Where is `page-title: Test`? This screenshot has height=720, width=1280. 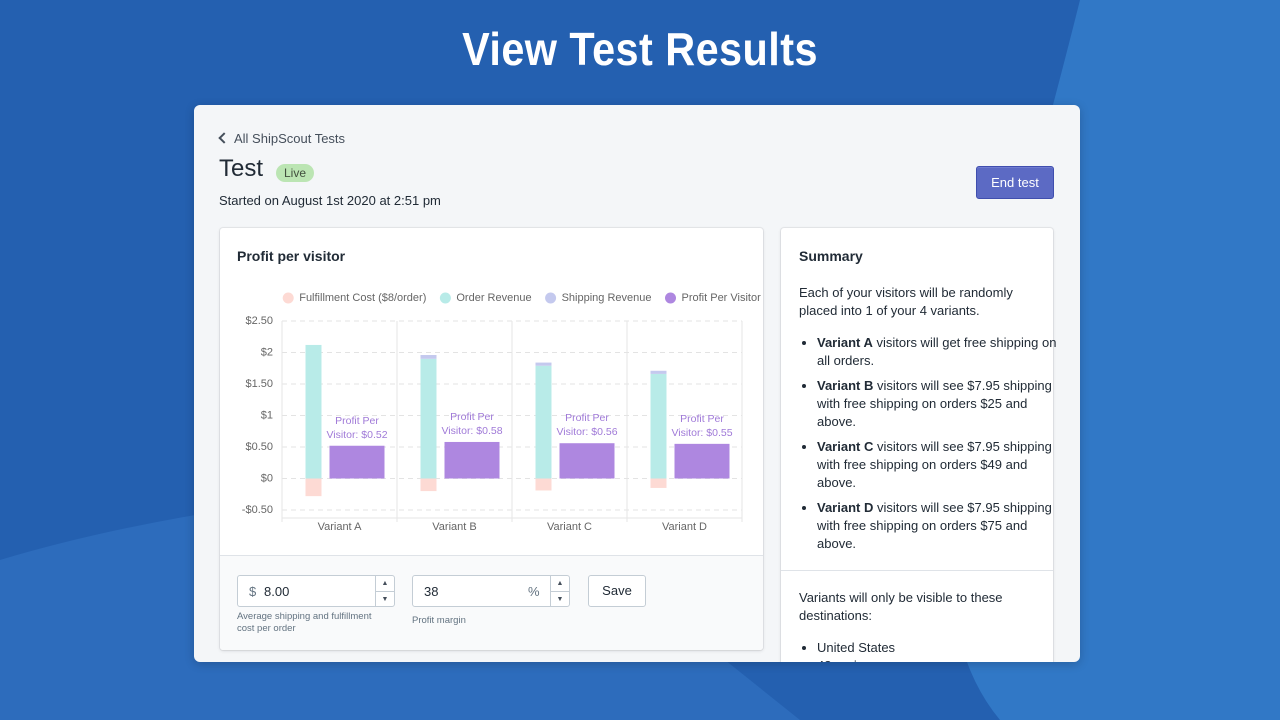 page-title: Test is located at coordinates (241, 168).